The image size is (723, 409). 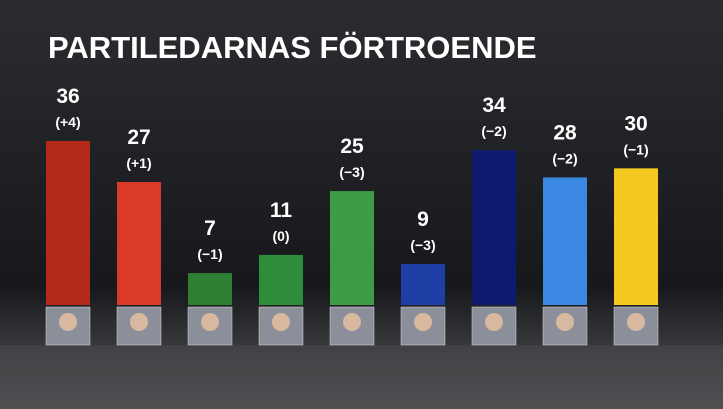 What do you see at coordinates (138, 163) in the screenshot?
I see `change-label: (+1)` at bounding box center [138, 163].